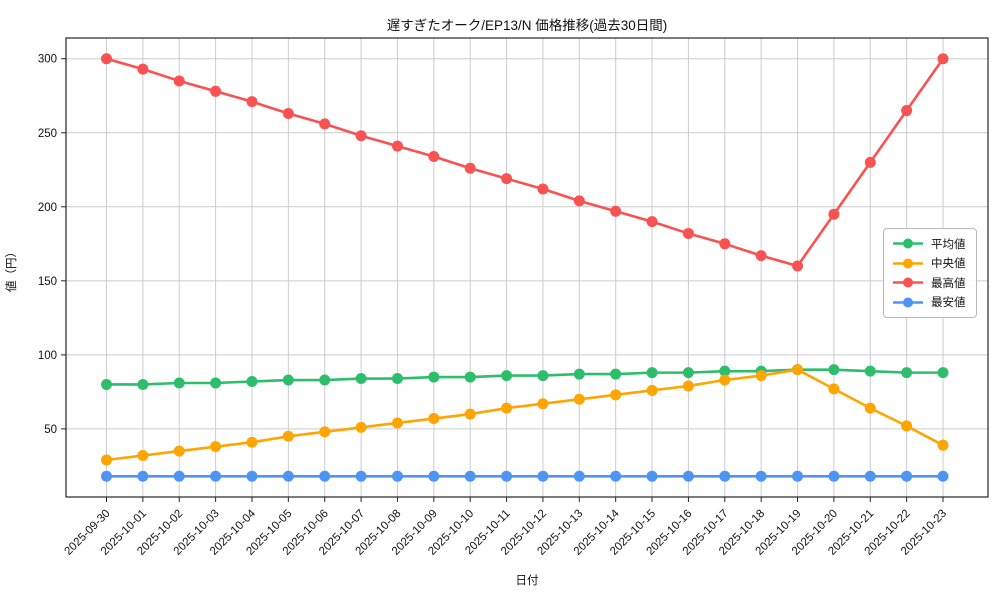 This screenshot has height=600, width=1000. I want to click on series-median, so click(525, 415).